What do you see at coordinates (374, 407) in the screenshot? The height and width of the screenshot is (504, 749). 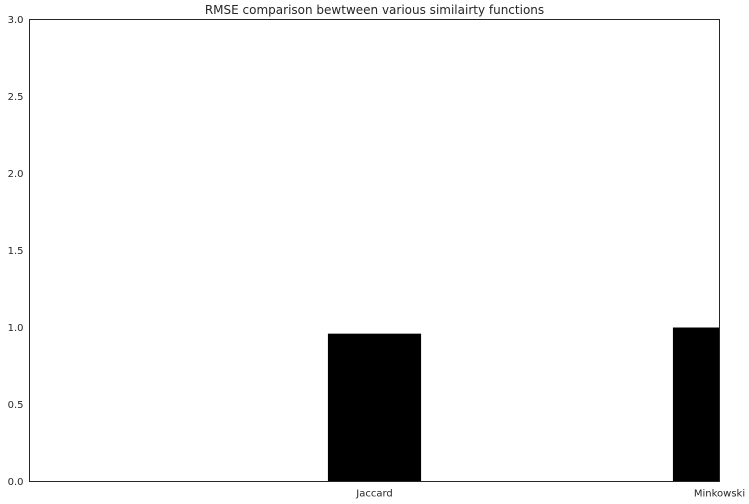 I see `bar-jaccard` at bounding box center [374, 407].